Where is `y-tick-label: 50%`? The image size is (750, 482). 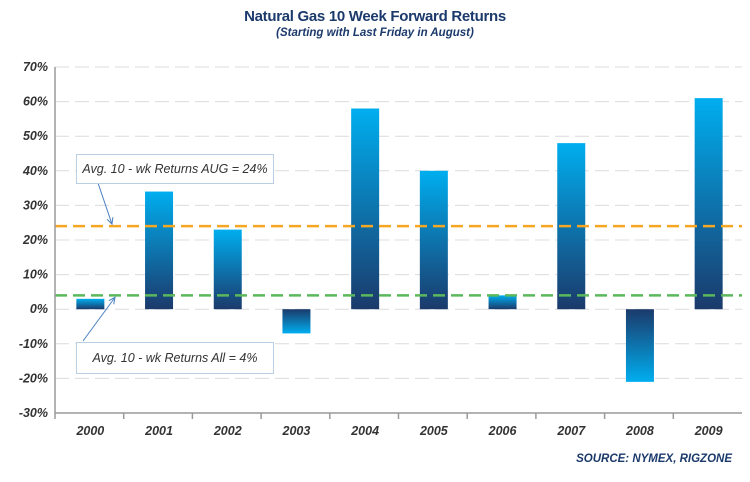 y-tick-label: 50% is located at coordinates (35, 136).